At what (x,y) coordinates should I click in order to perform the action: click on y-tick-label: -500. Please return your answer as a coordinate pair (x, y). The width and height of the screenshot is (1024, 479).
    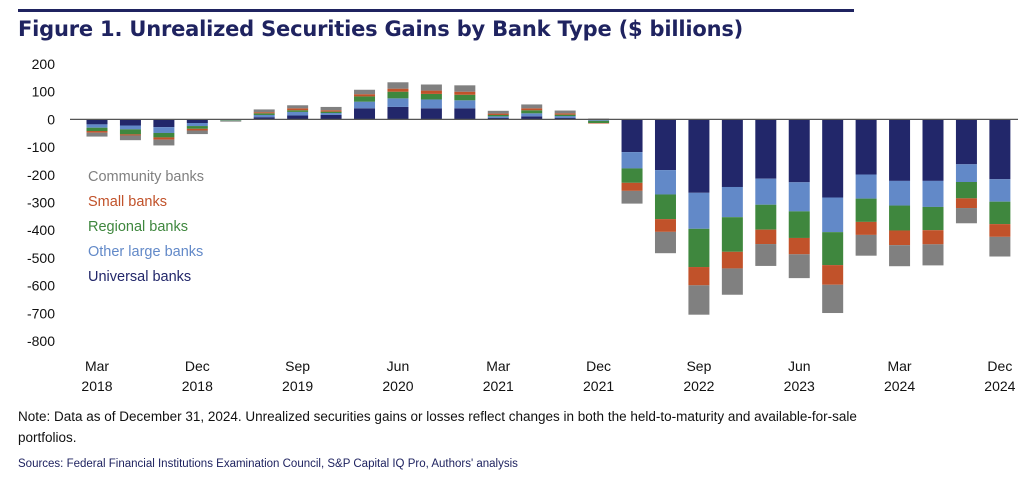
    Looking at the image, I should click on (41, 258).